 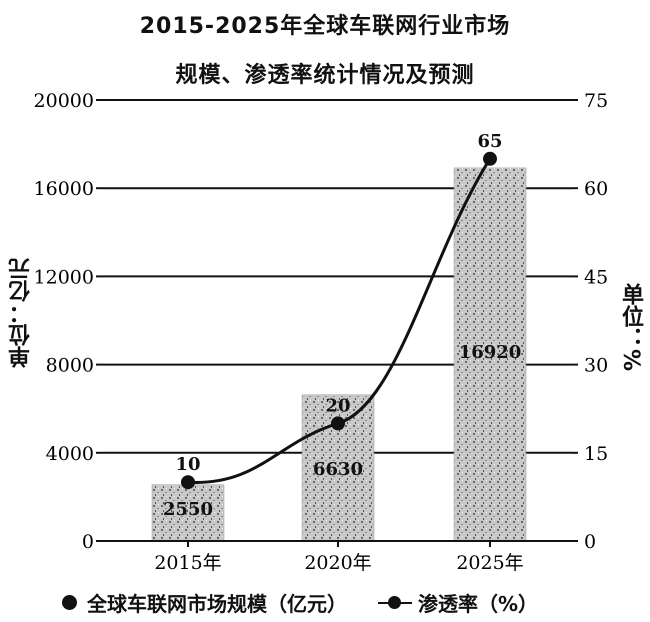 I want to click on legend-item-market-size: 全球车联网市场规模（亿元）, so click(x=204, y=602).